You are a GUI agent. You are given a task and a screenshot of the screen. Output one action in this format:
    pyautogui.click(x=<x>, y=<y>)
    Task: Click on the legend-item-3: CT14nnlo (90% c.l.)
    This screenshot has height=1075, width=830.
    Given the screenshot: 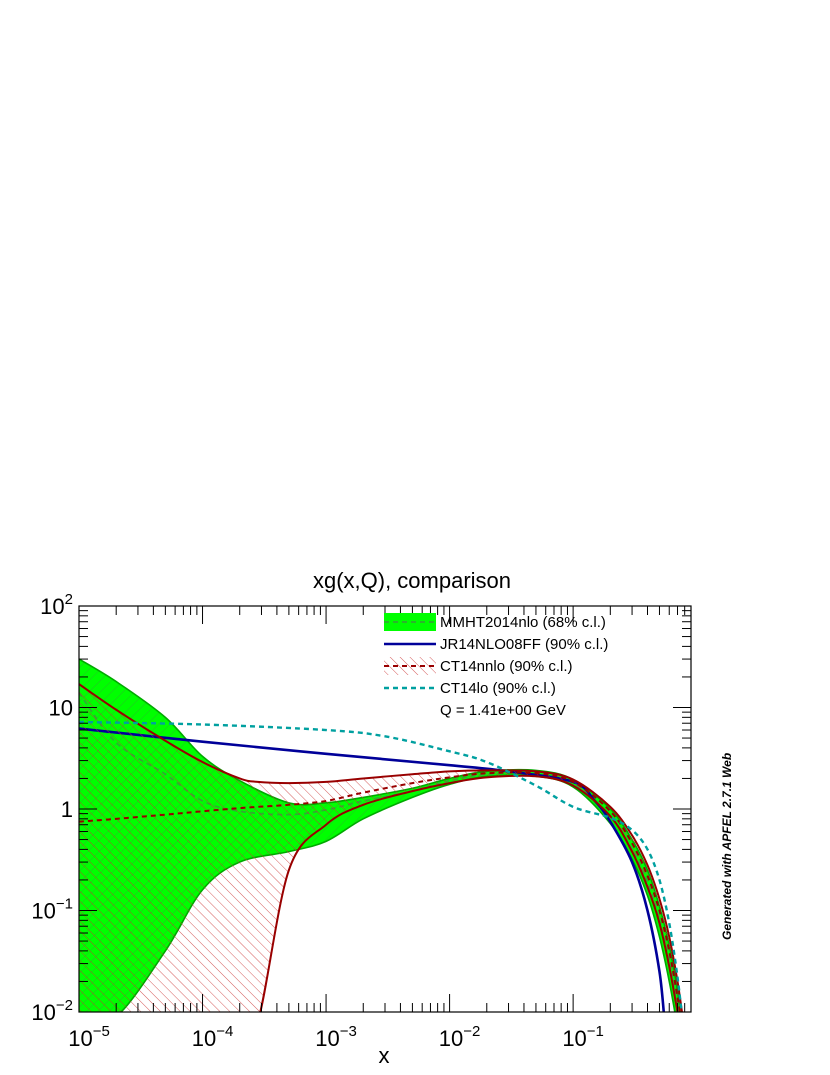 What is the action you would take?
    pyautogui.click(x=478, y=666)
    